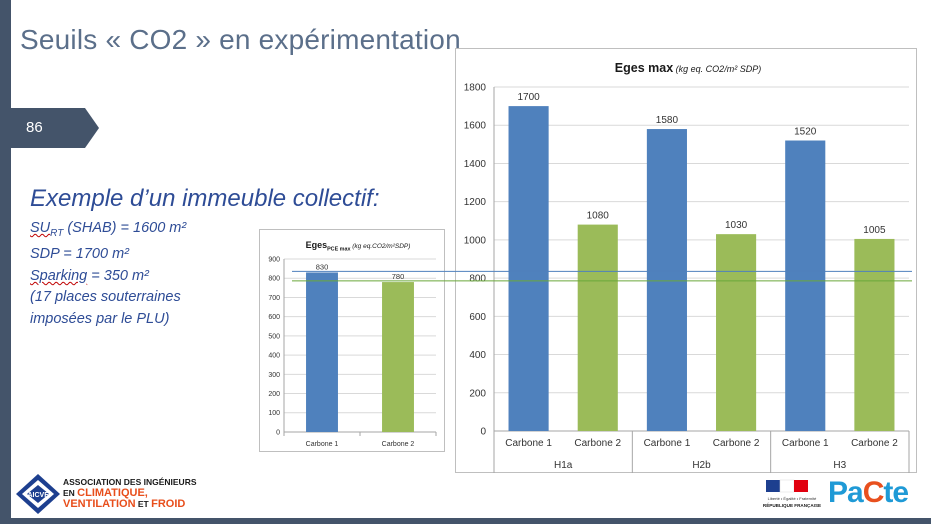 The height and width of the screenshot is (524, 931). Describe the element at coordinates (475, 202) in the screenshot. I see `y-tick-label: 1200` at that location.